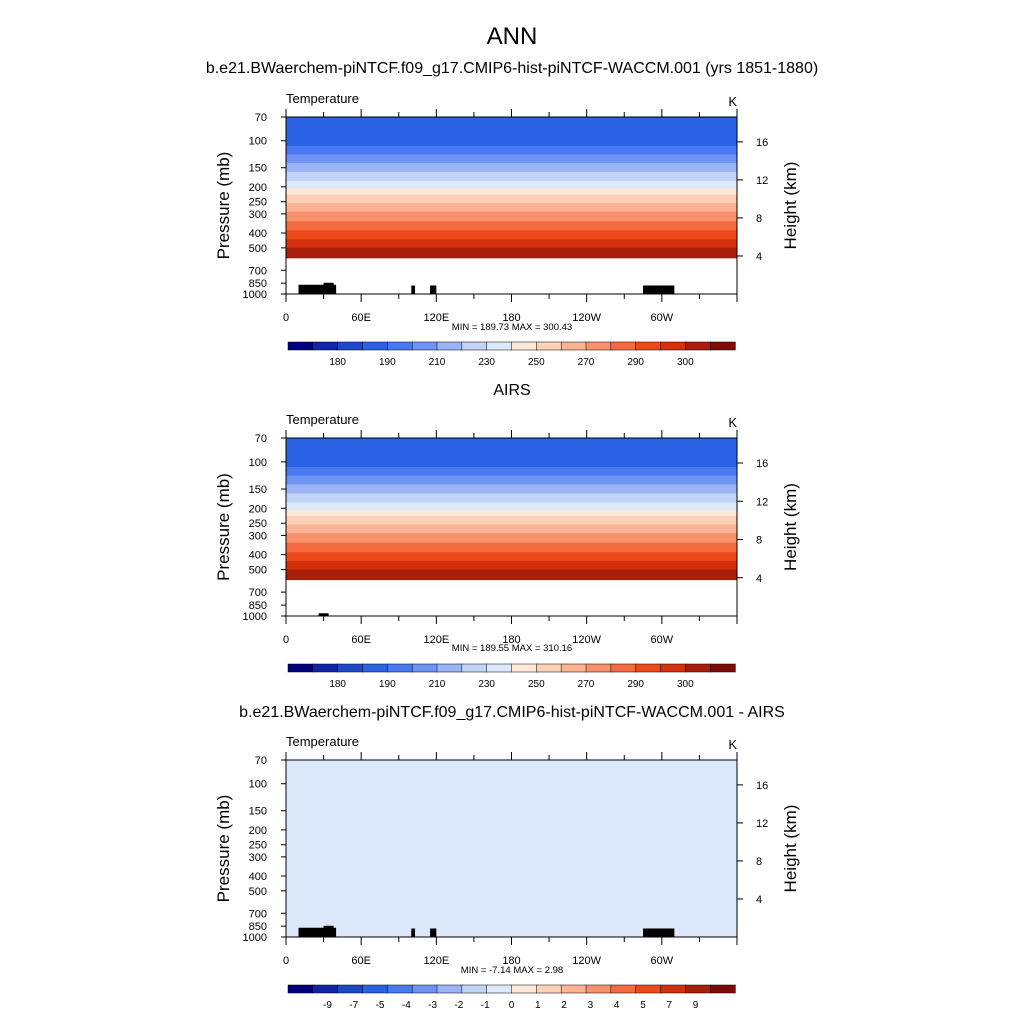 This screenshot has height=1024, width=1024. Describe the element at coordinates (512, 36) in the screenshot. I see `main-title: ANN` at that location.